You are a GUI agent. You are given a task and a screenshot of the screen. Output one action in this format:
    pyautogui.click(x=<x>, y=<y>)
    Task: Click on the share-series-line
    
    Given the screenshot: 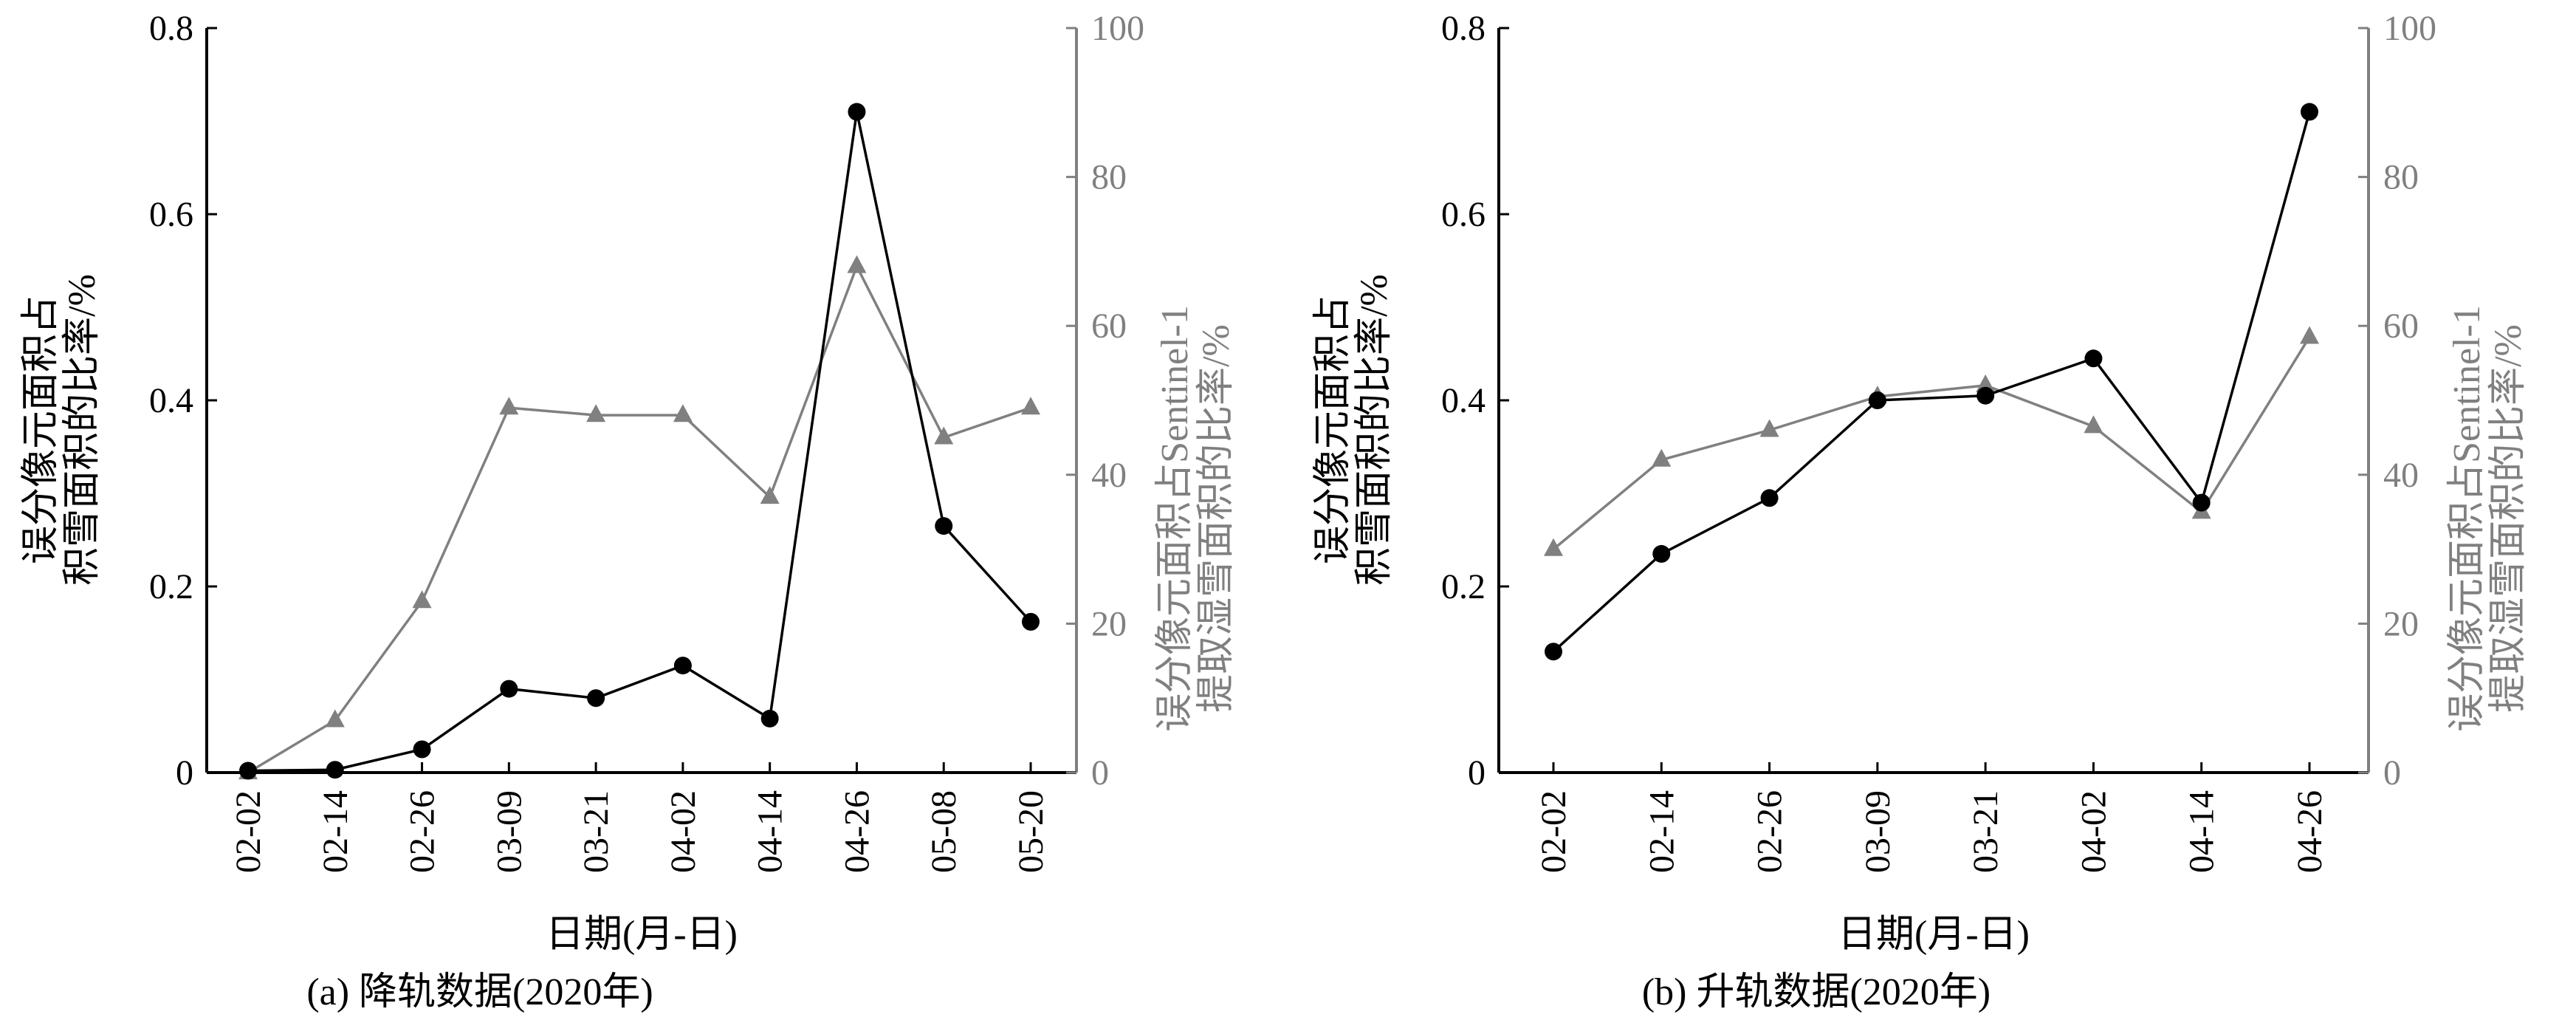 What is the action you would take?
    pyautogui.click(x=1932, y=443)
    